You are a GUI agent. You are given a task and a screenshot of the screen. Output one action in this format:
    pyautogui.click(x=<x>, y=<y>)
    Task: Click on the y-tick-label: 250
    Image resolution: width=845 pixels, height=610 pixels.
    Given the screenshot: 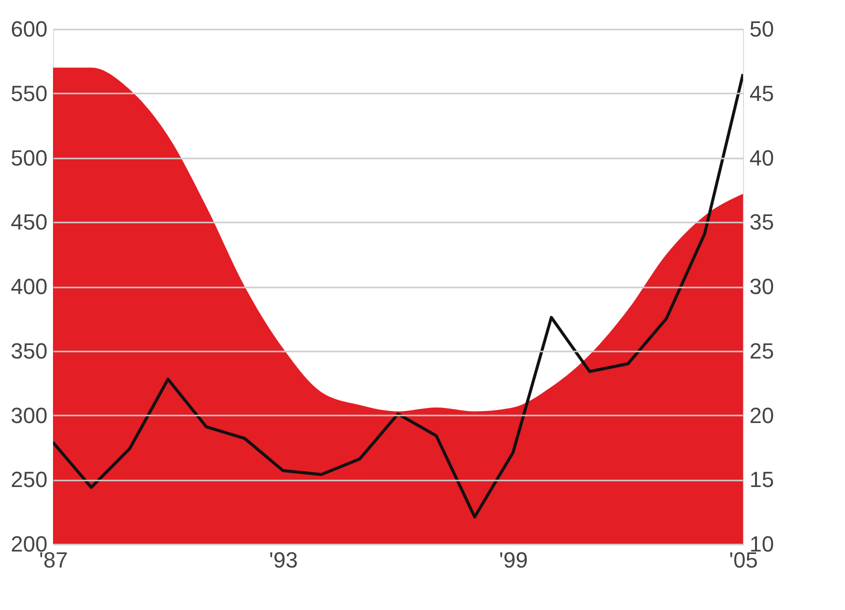 What is the action you would take?
    pyautogui.click(x=29, y=479)
    